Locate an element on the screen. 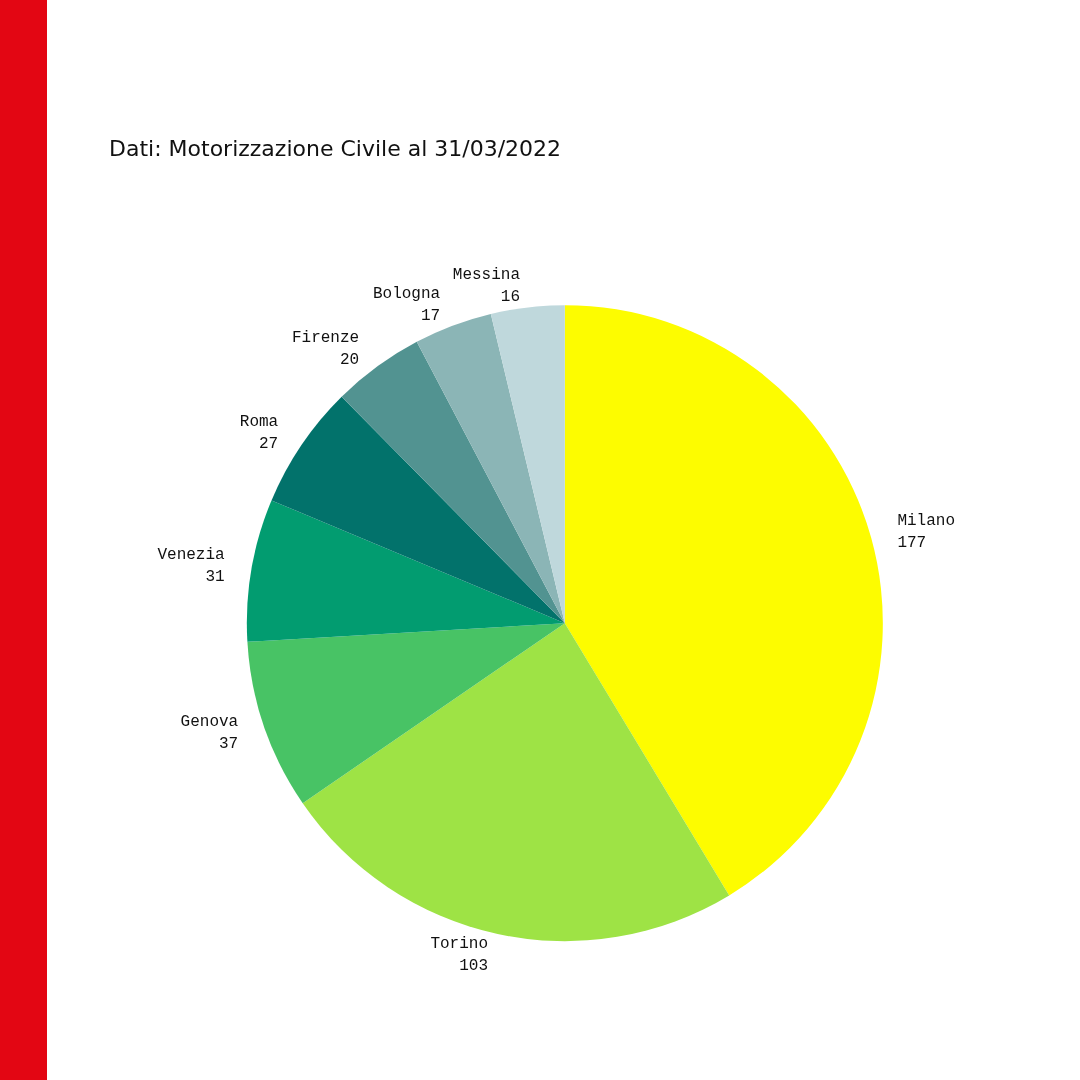 Image resolution: width=1080 pixels, height=1080 pixels. slice-label: Genova is located at coordinates (209, 722).